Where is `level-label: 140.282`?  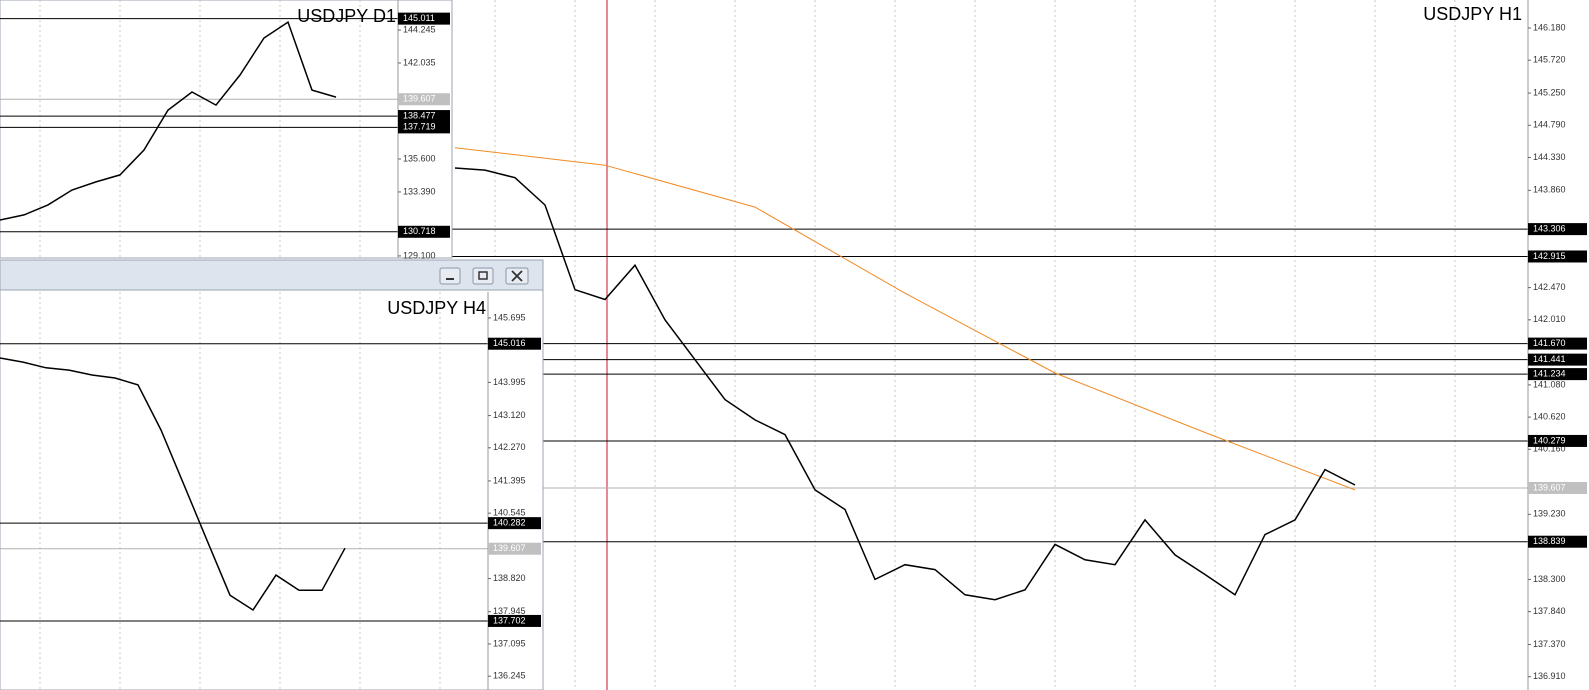
level-label: 140.282 is located at coordinates (509, 523).